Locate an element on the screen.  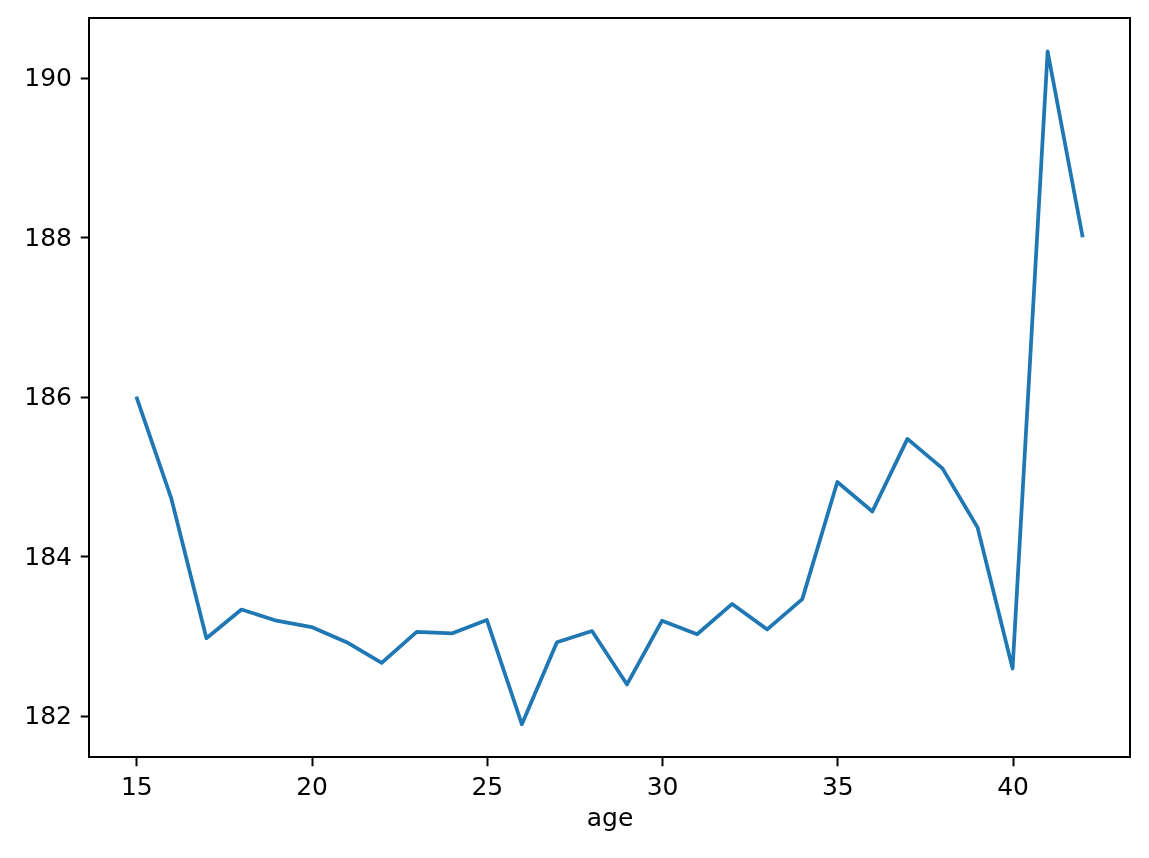
x-tick-label: 30 is located at coordinates (662, 786).